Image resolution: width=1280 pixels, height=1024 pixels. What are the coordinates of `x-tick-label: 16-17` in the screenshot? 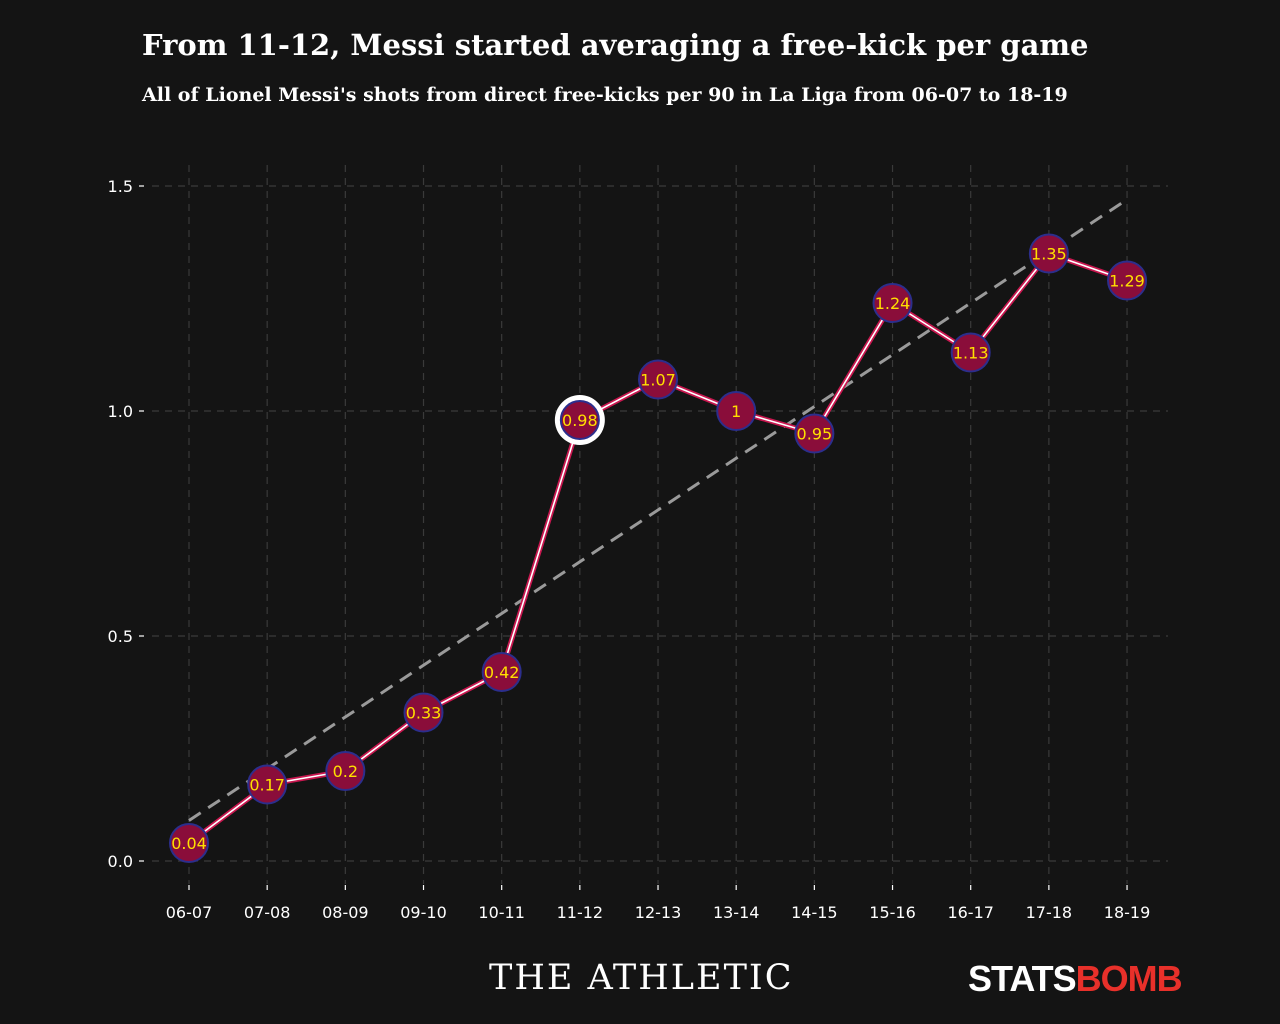 It's located at (970, 912).